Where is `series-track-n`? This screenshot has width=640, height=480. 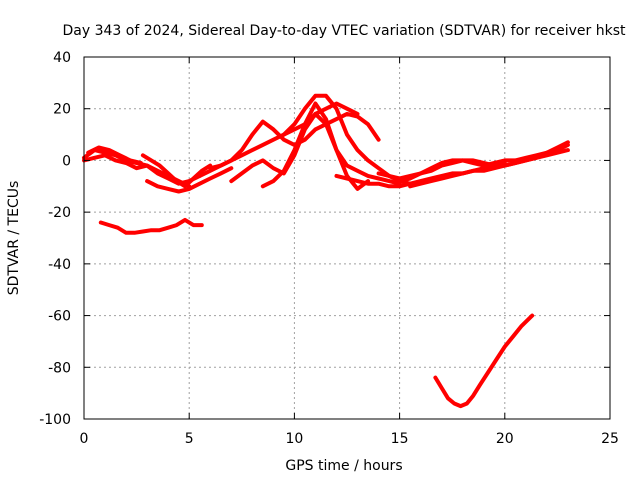 series-track-n is located at coordinates (483, 163).